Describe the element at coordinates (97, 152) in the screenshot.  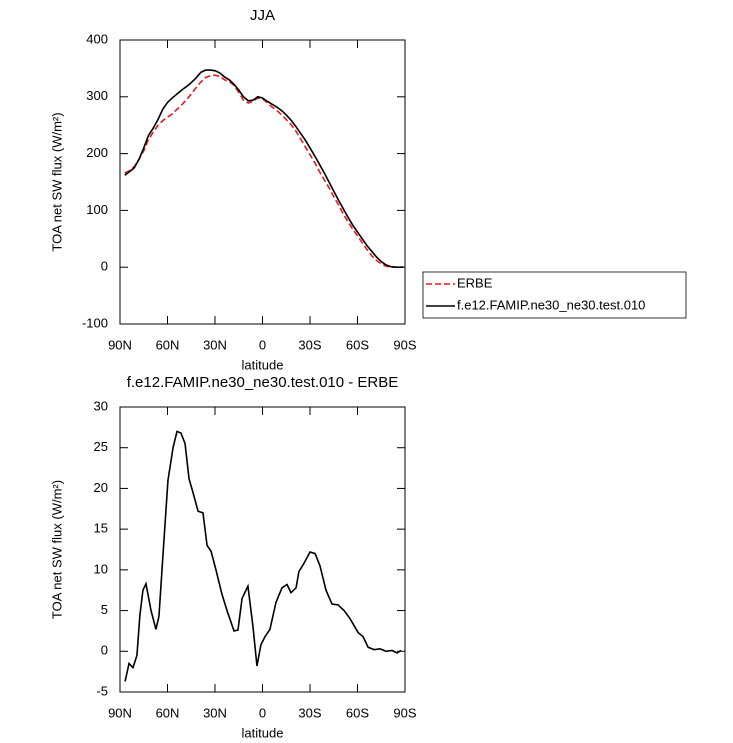
I see `y-tick-label: 200` at that location.